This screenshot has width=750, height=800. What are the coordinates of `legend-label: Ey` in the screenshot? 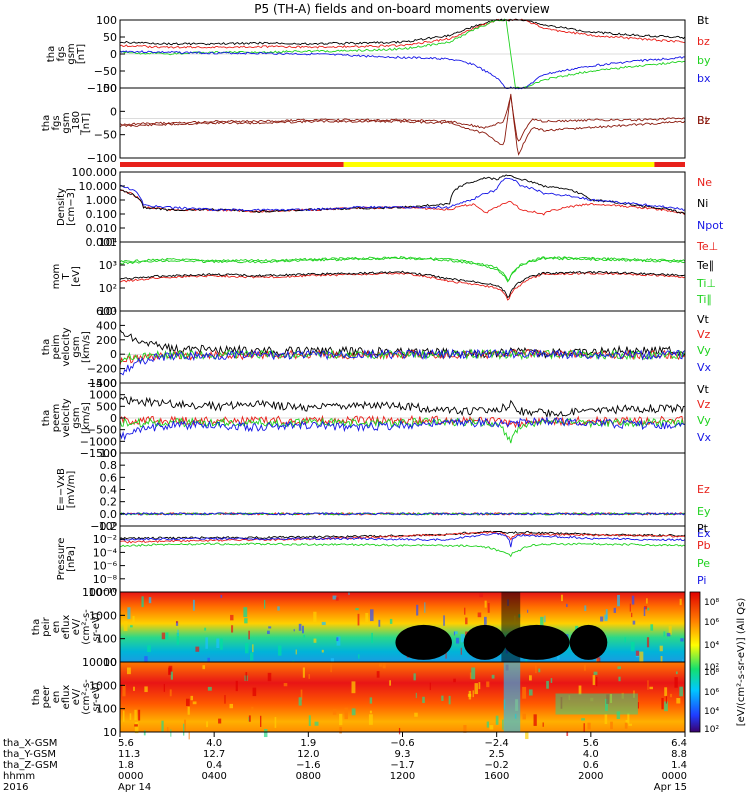 It's located at (704, 511).